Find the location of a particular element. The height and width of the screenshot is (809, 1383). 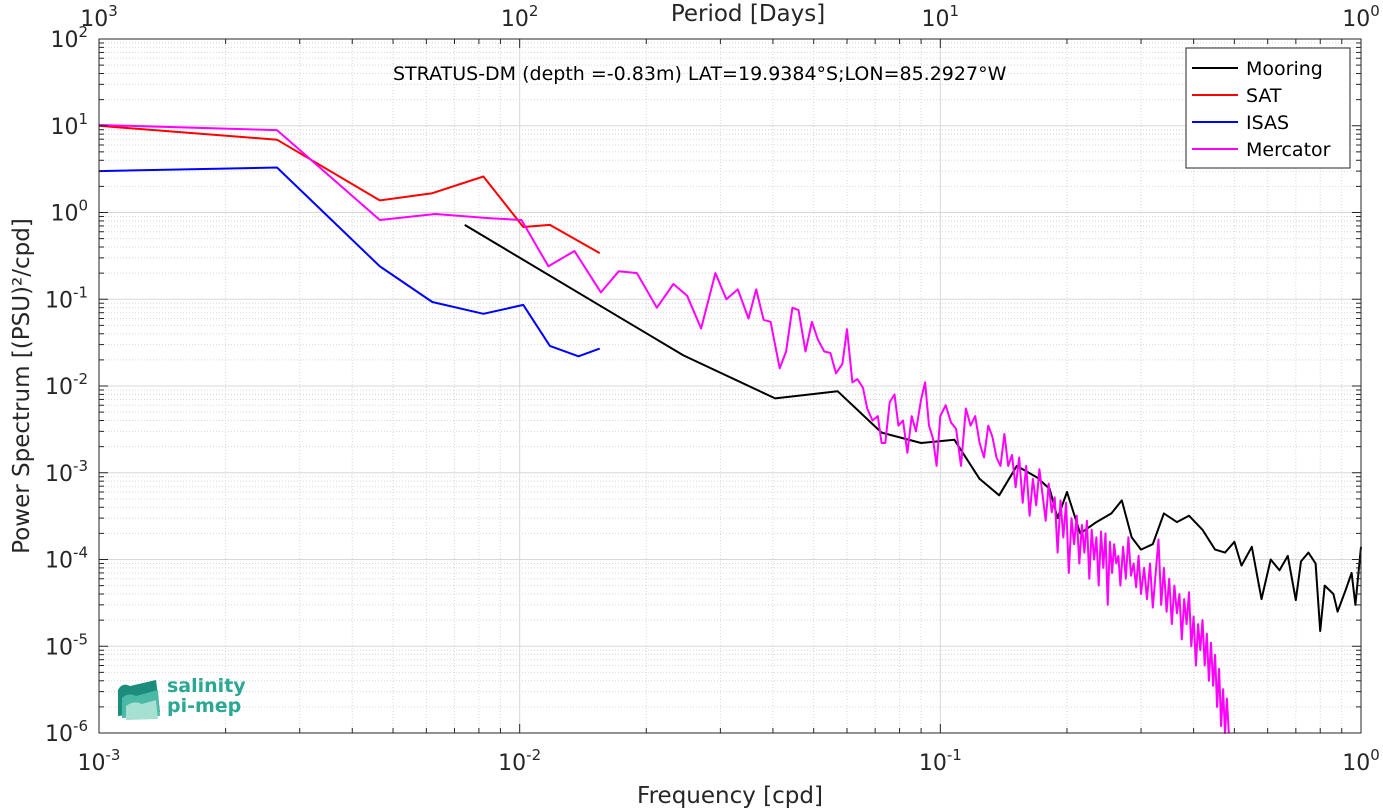

y-tick-label: 10² is located at coordinates (69, 38).